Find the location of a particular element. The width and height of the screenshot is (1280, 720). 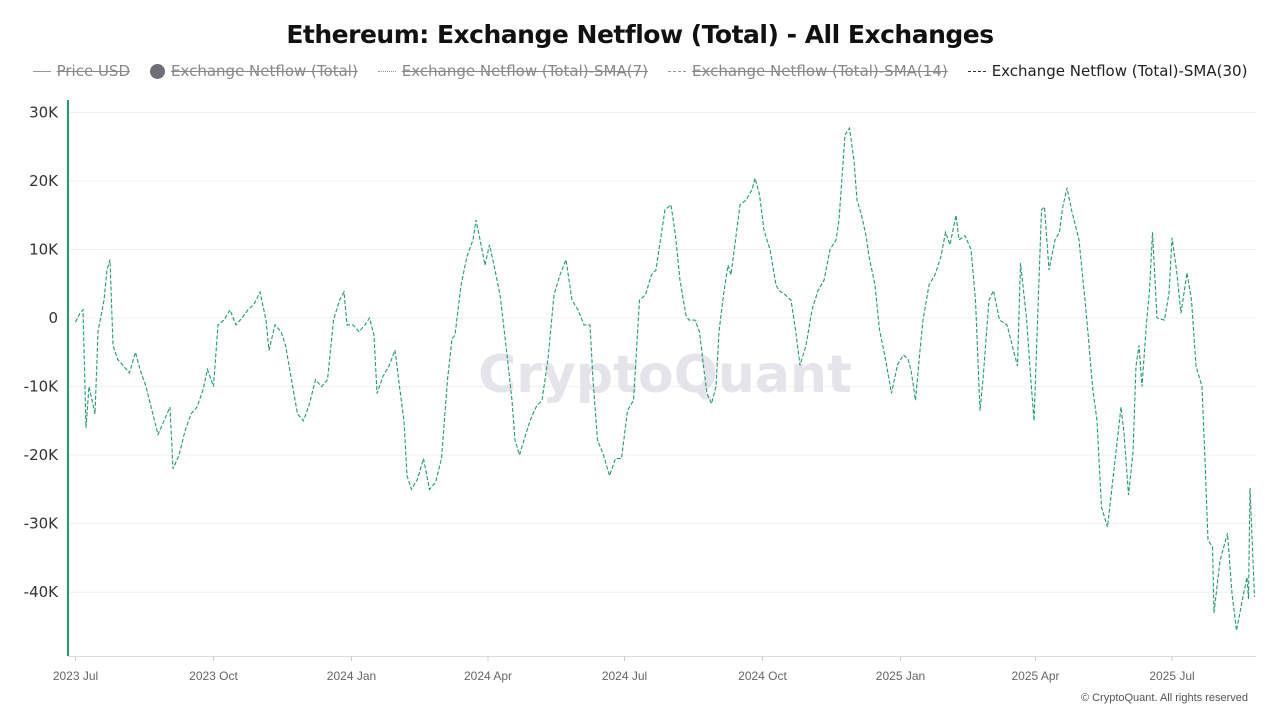

legend-item-netflow: Exchange Netflow (Total) is located at coordinates (254, 71).